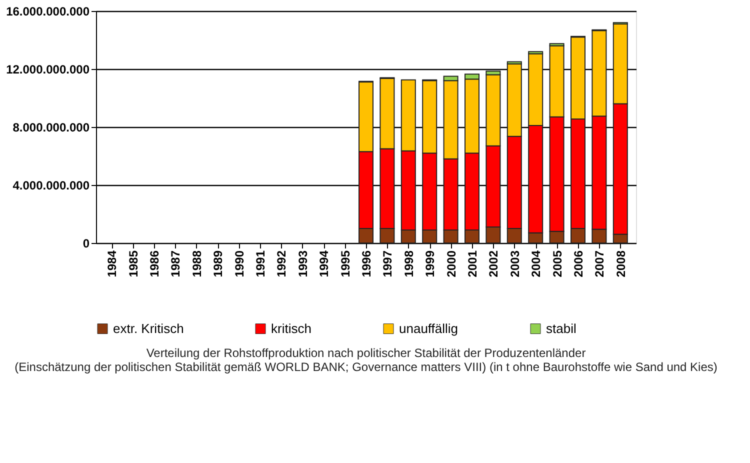 This screenshot has width=750, height=463. What do you see at coordinates (493, 264) in the screenshot?
I see `x-tick-label: 2002` at bounding box center [493, 264].